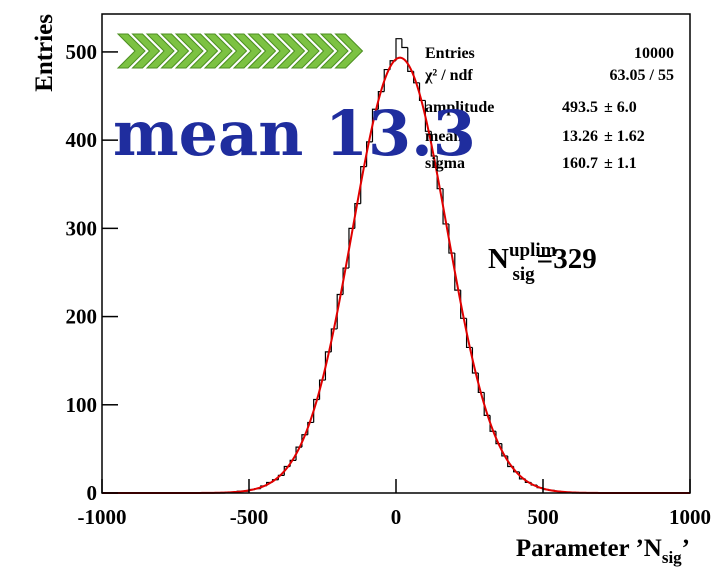  Describe the element at coordinates (396, 517) in the screenshot. I see `x-tick-label: 0` at that location.